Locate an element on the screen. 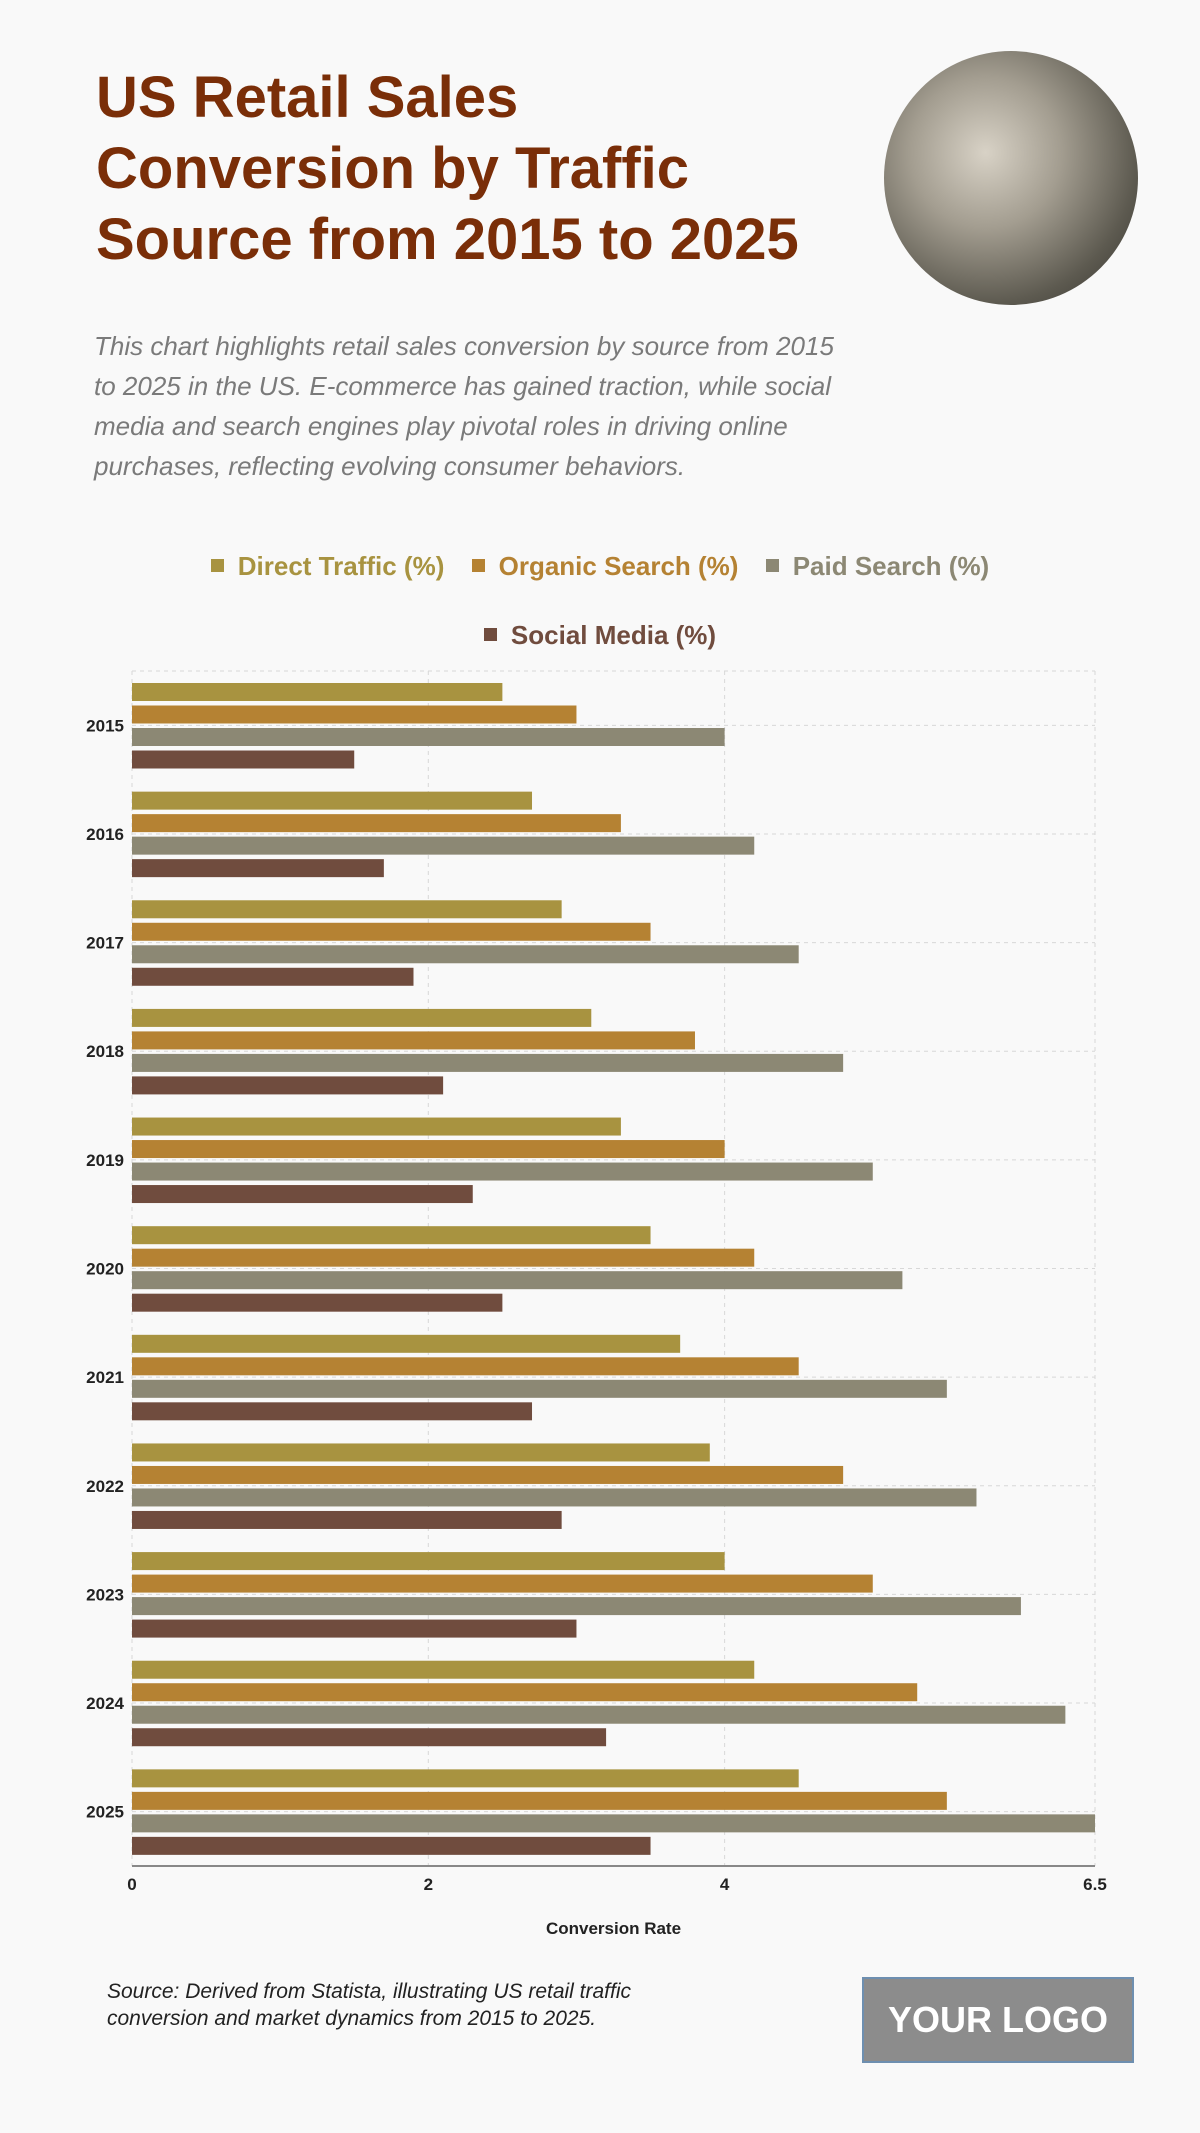 This screenshot has height=2133, width=1200. legend-label: Paid Search (%) is located at coordinates (891, 566).